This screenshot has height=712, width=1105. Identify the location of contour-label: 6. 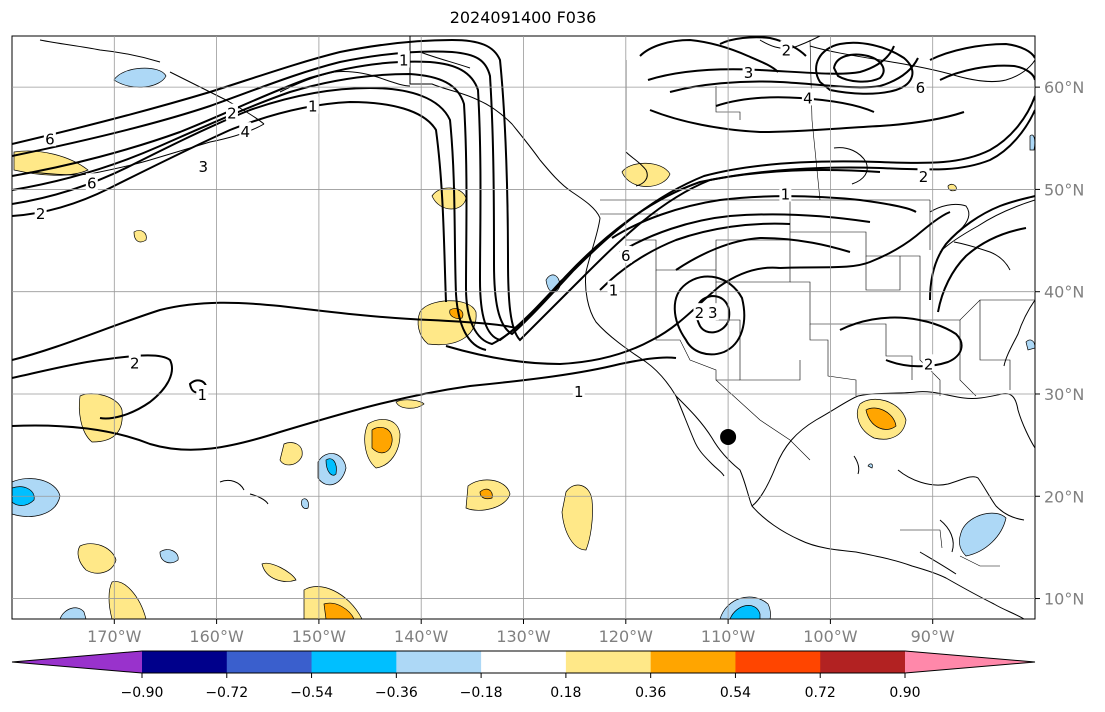
(50, 139).